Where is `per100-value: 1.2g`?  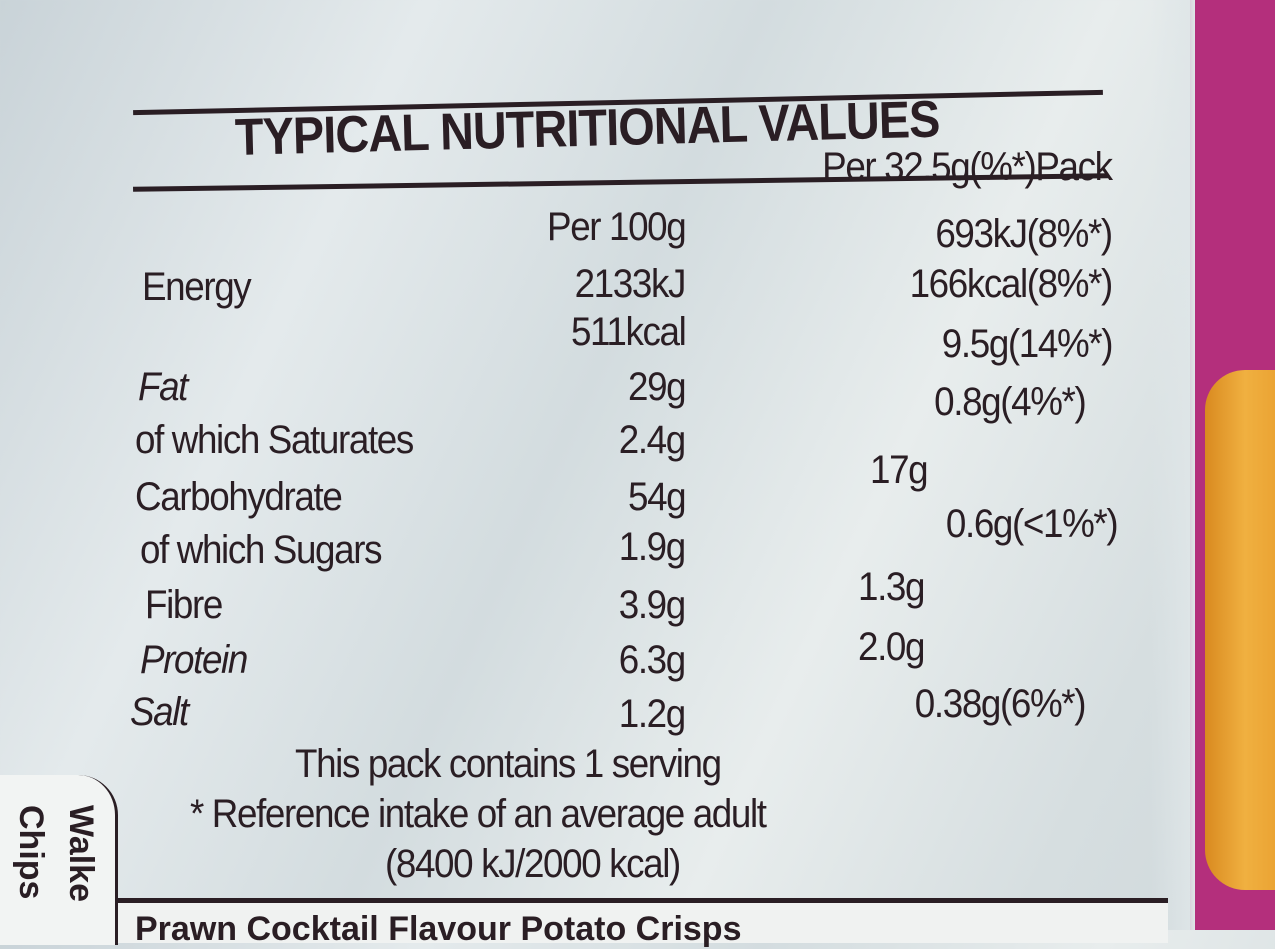
per100-value: 1.2g is located at coordinates (652, 714).